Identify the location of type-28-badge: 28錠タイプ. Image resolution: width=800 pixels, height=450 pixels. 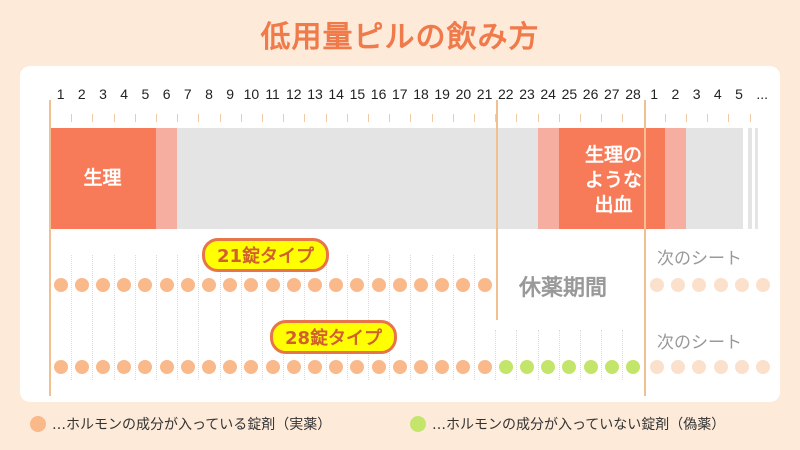
(334, 337).